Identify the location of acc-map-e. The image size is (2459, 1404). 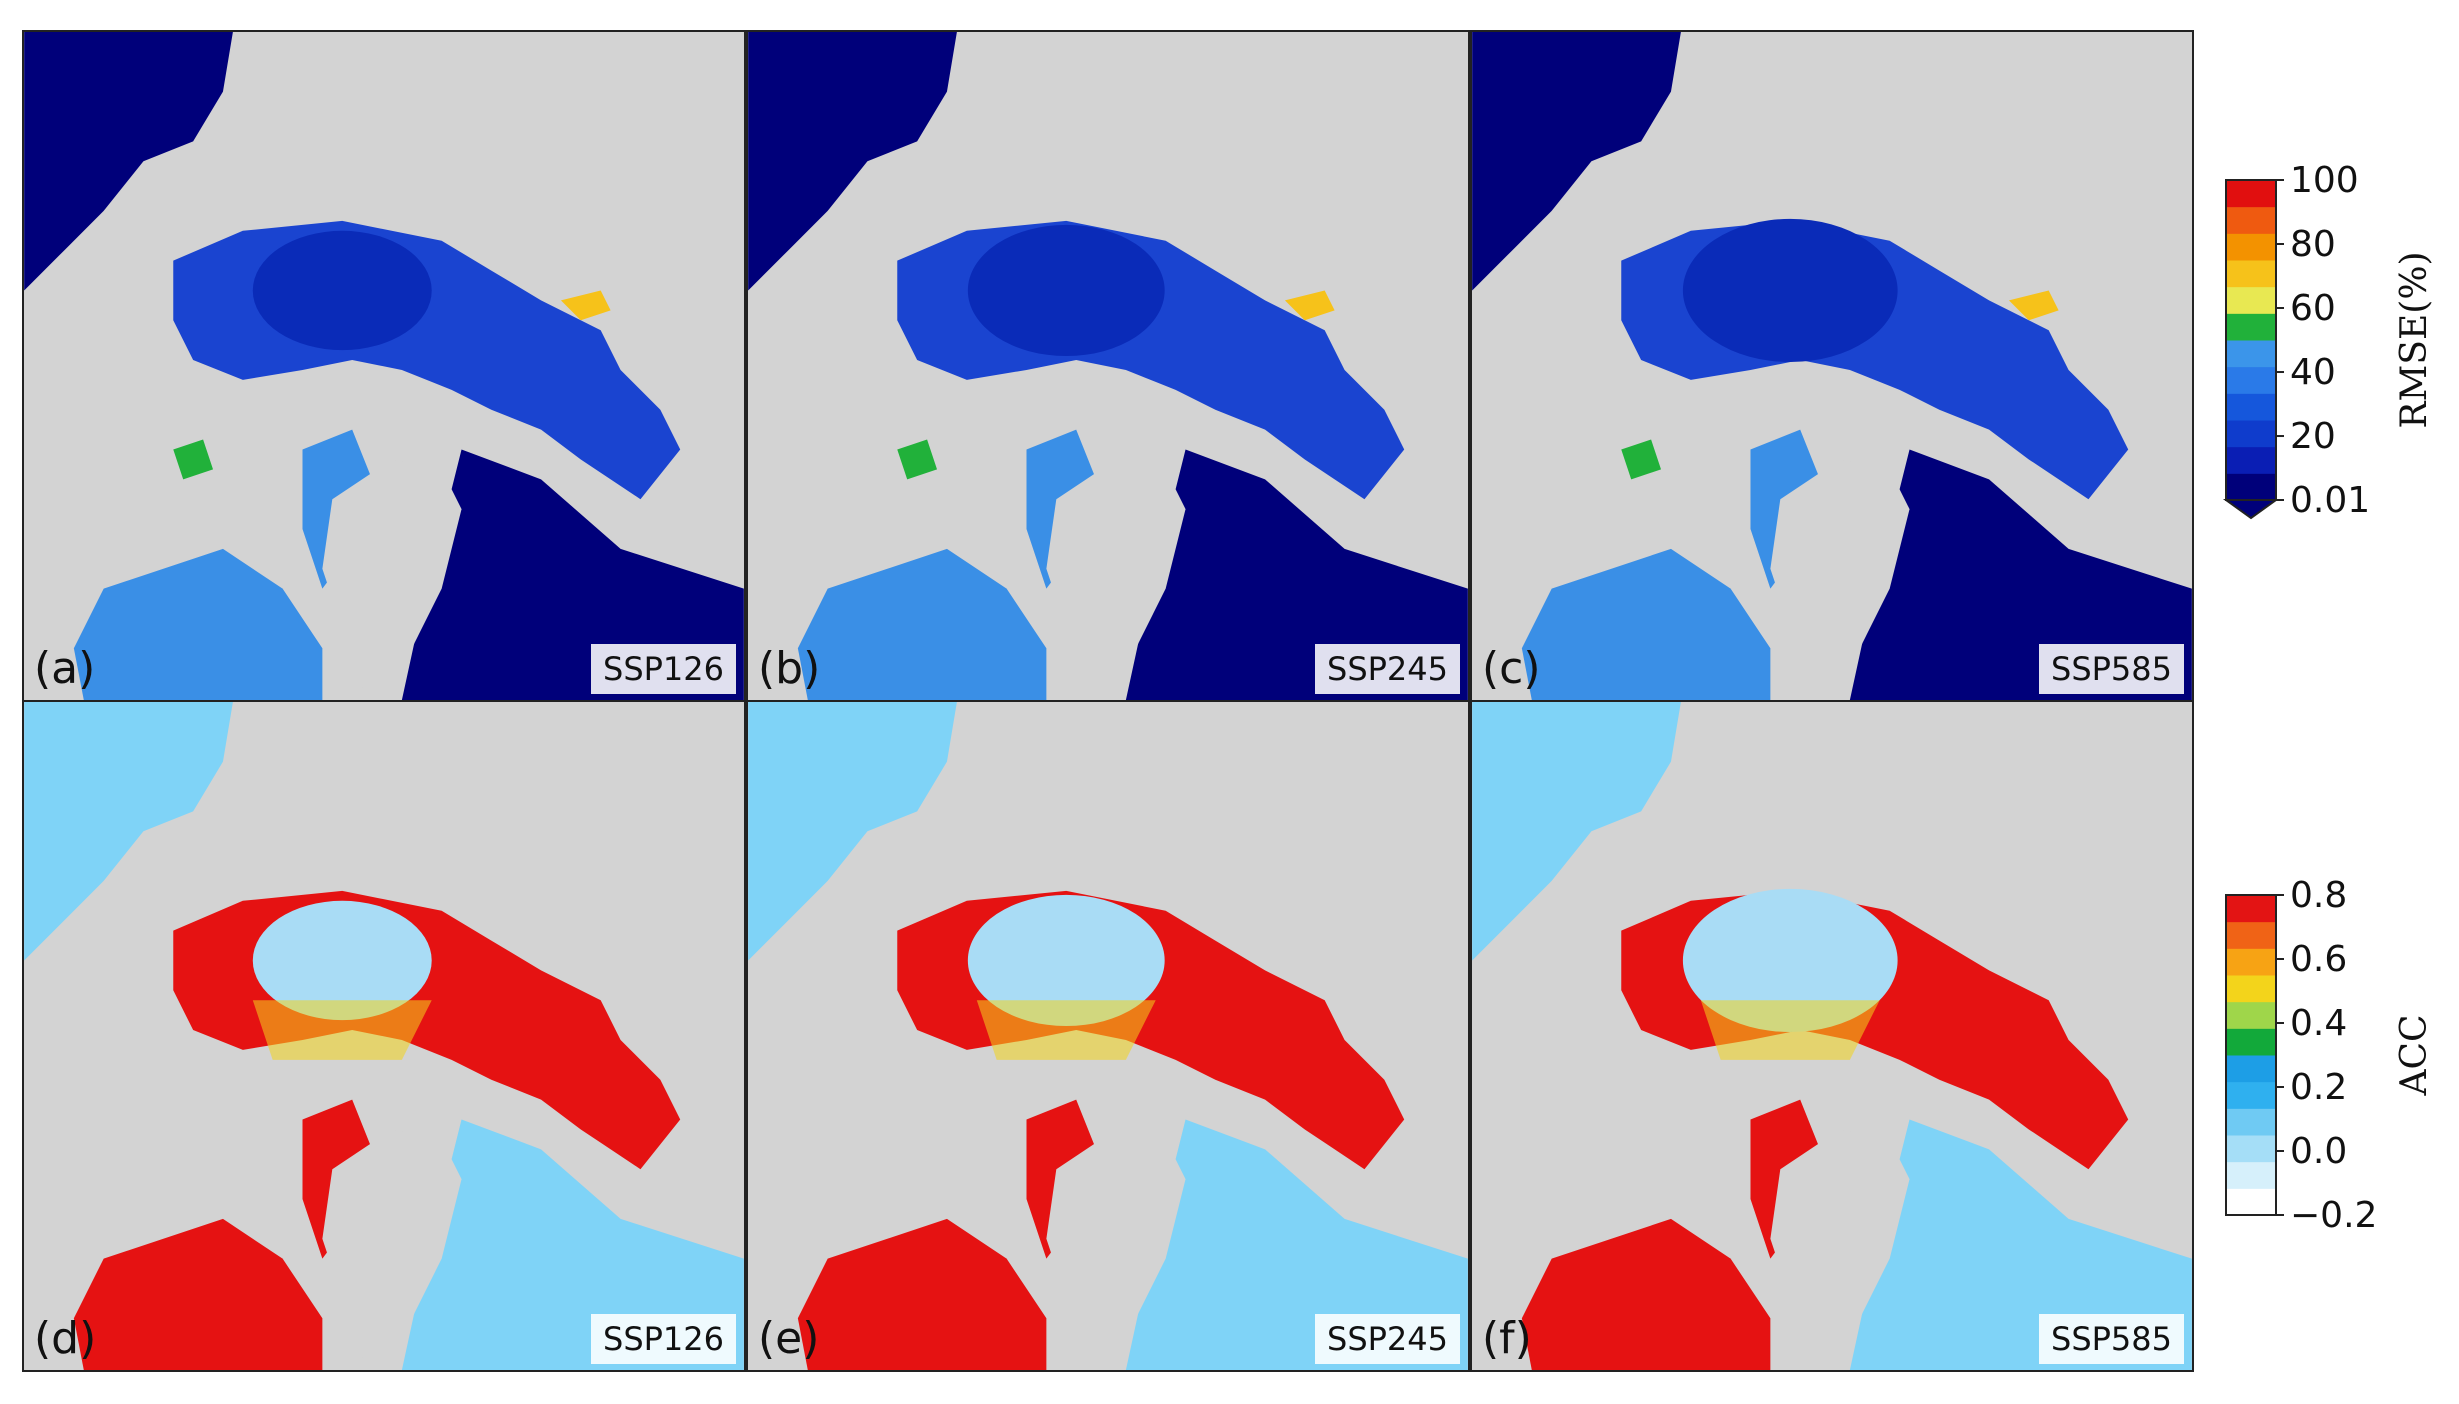
(1108, 1036).